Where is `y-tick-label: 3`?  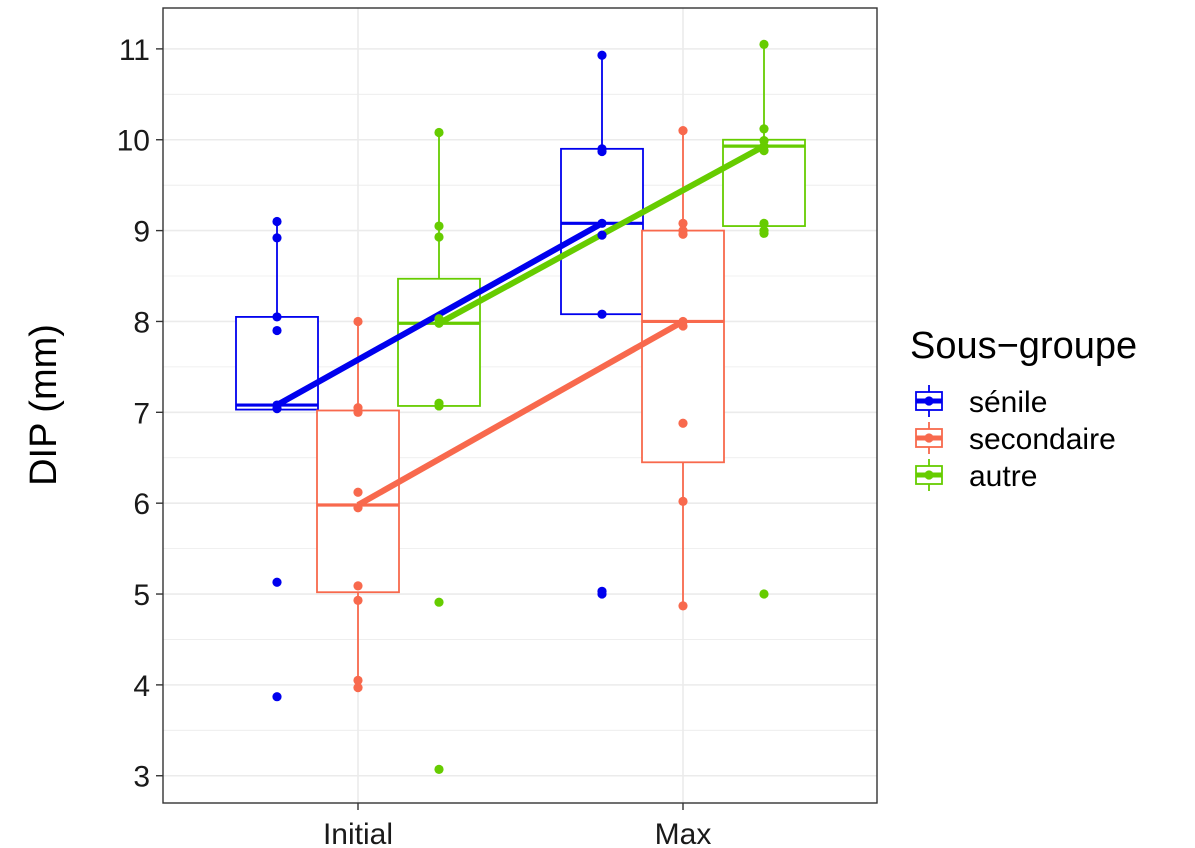
y-tick-label: 3 is located at coordinates (141, 777).